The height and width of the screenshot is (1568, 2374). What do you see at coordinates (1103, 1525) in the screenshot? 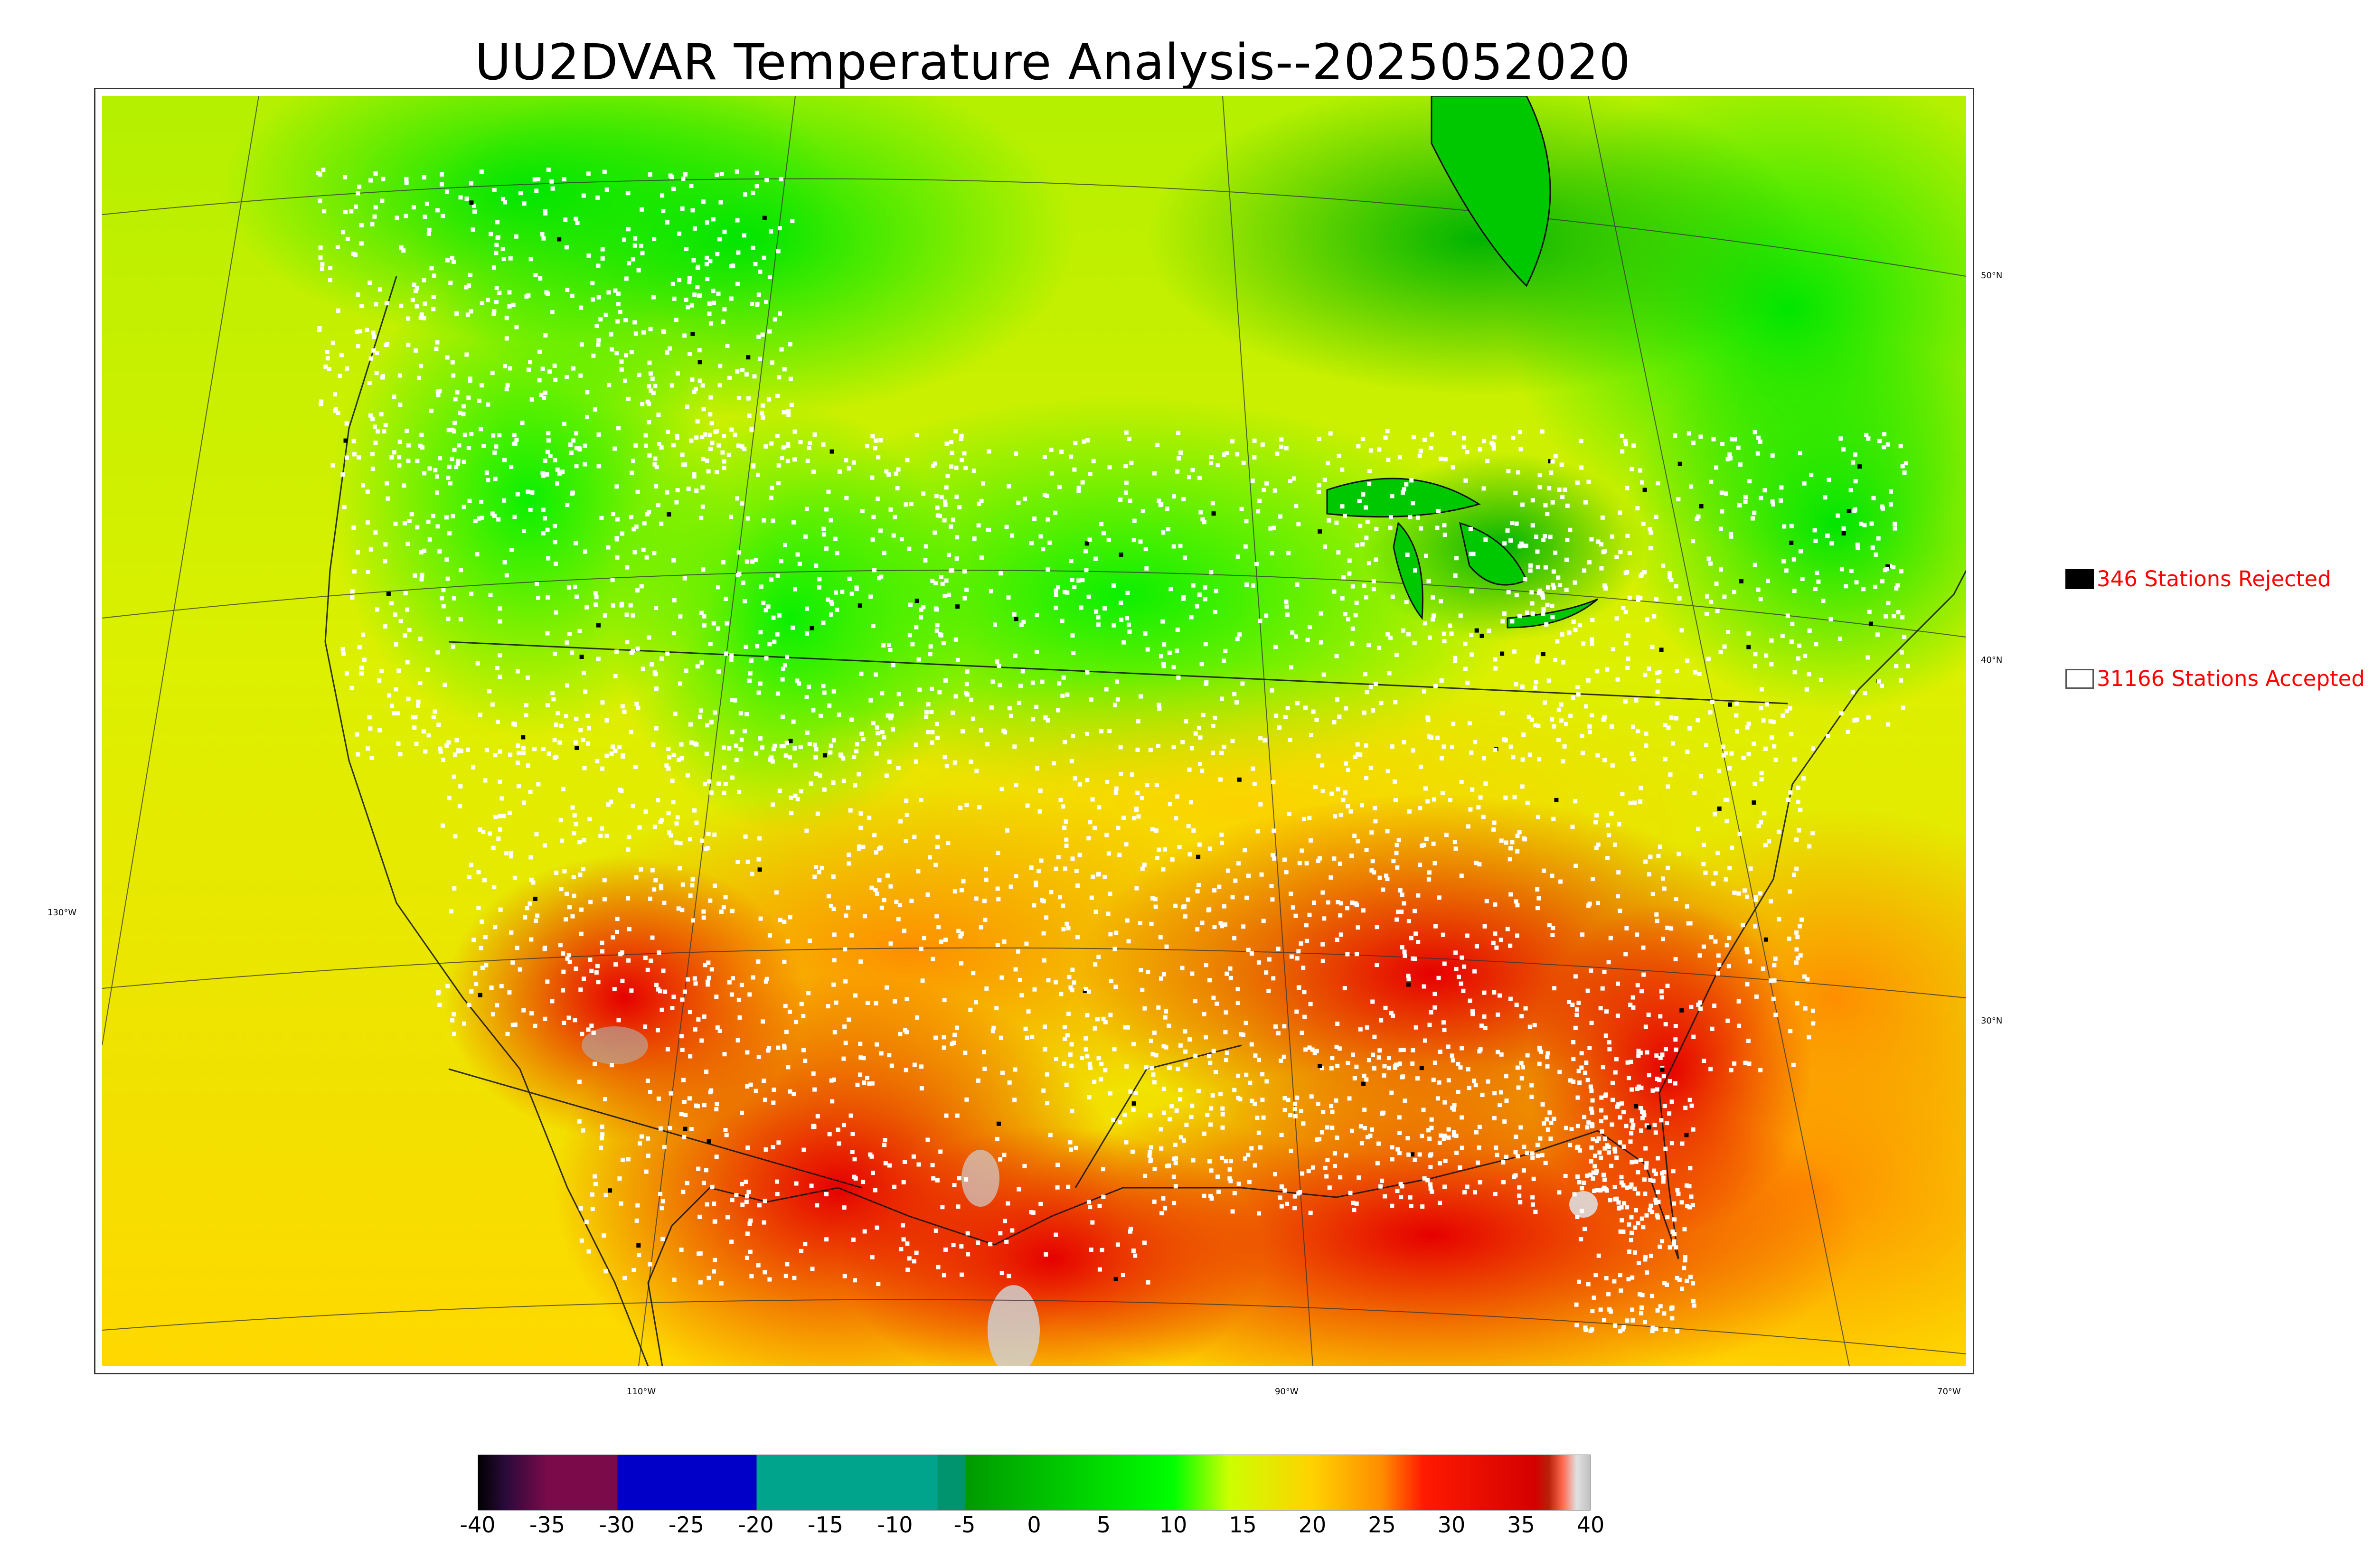
I see `colorbar-tick-label: 5` at bounding box center [1103, 1525].